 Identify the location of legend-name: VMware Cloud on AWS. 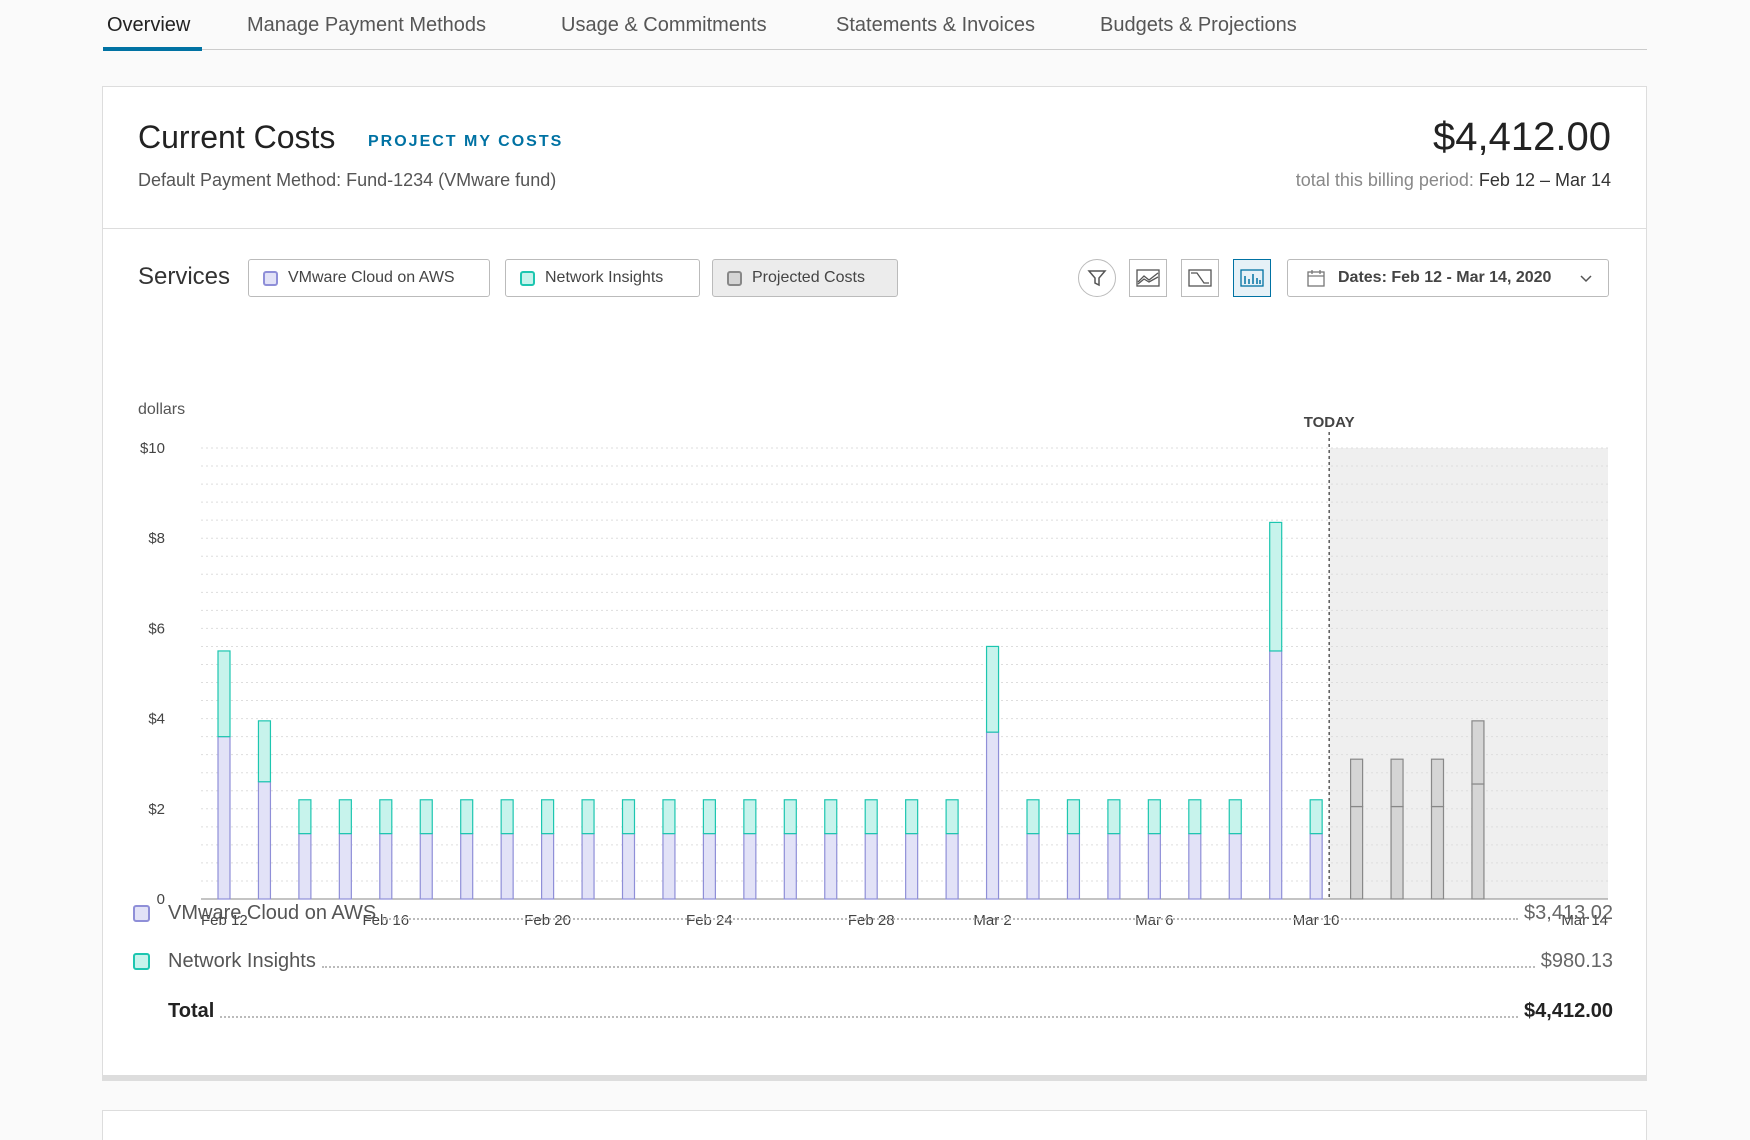
(272, 912).